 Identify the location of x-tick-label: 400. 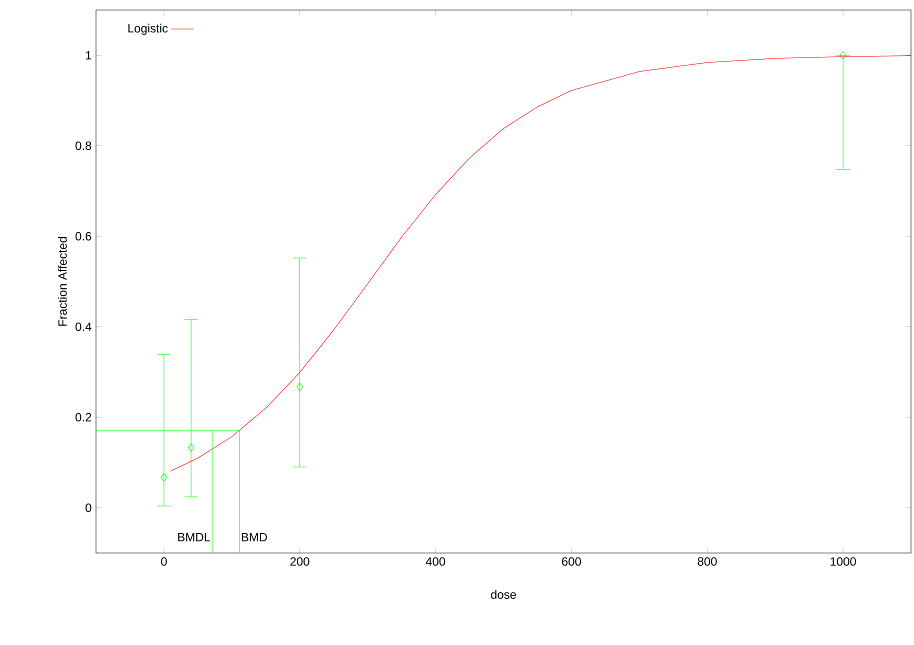
(436, 561).